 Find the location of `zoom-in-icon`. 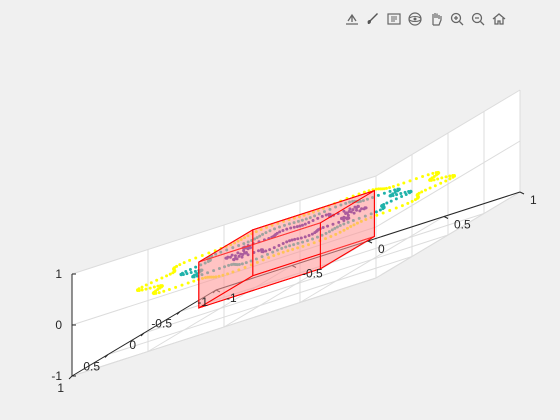

zoom-in-icon is located at coordinates (457, 19).